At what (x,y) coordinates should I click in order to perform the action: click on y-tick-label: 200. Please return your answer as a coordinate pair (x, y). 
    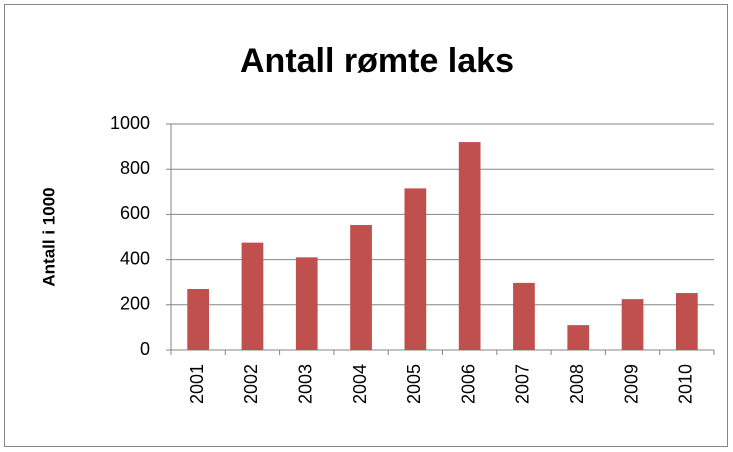
    Looking at the image, I should click on (135, 304).